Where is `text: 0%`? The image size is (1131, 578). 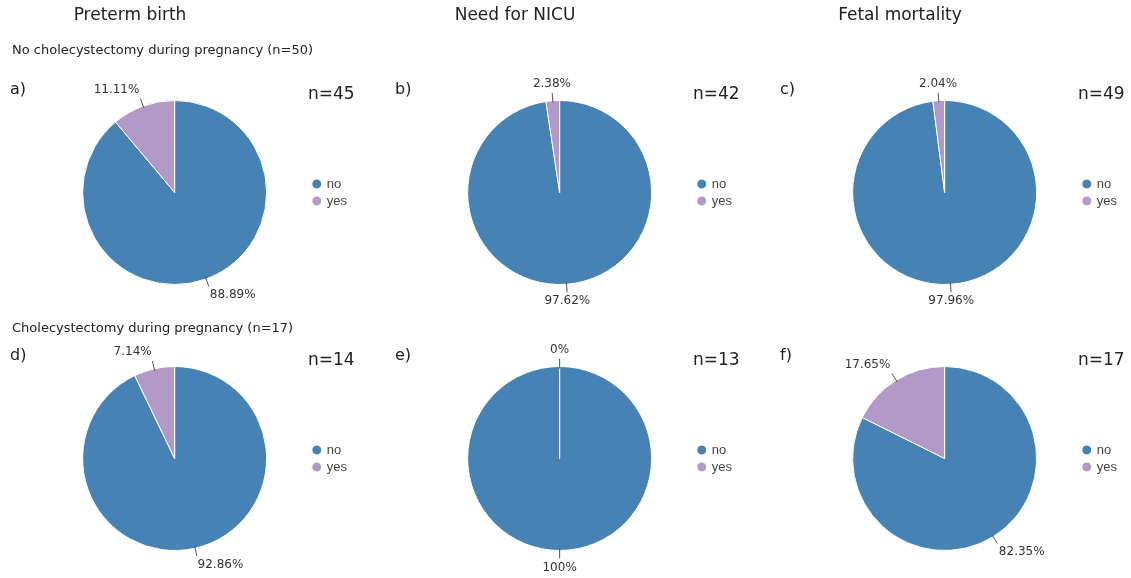
text: 0% is located at coordinates (560, 348).